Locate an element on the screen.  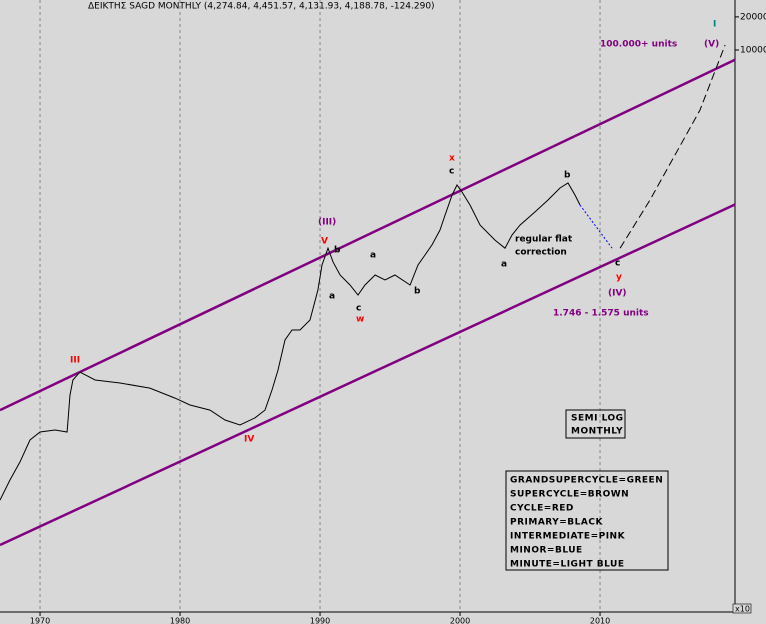
wave-label: 100.000+ units is located at coordinates (638, 45).